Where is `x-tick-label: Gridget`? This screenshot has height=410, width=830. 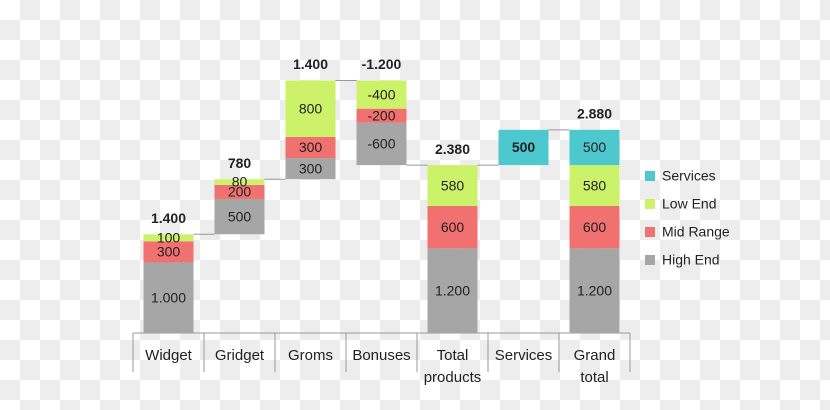 x-tick-label: Gridget is located at coordinates (239, 355).